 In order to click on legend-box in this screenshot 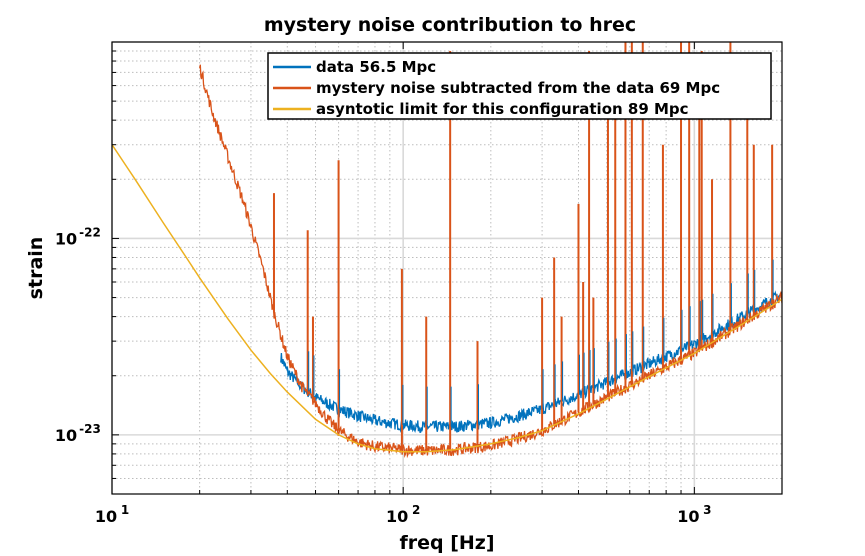, I will do `click(519, 86)`.